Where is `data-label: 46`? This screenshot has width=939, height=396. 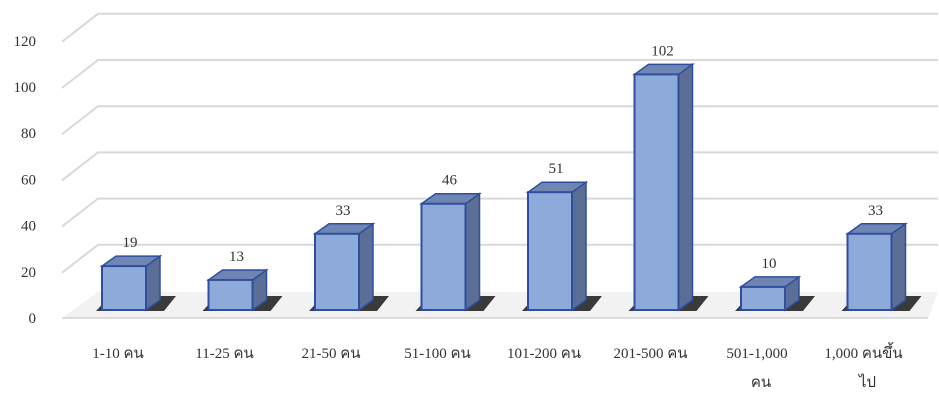 data-label: 46 is located at coordinates (450, 181).